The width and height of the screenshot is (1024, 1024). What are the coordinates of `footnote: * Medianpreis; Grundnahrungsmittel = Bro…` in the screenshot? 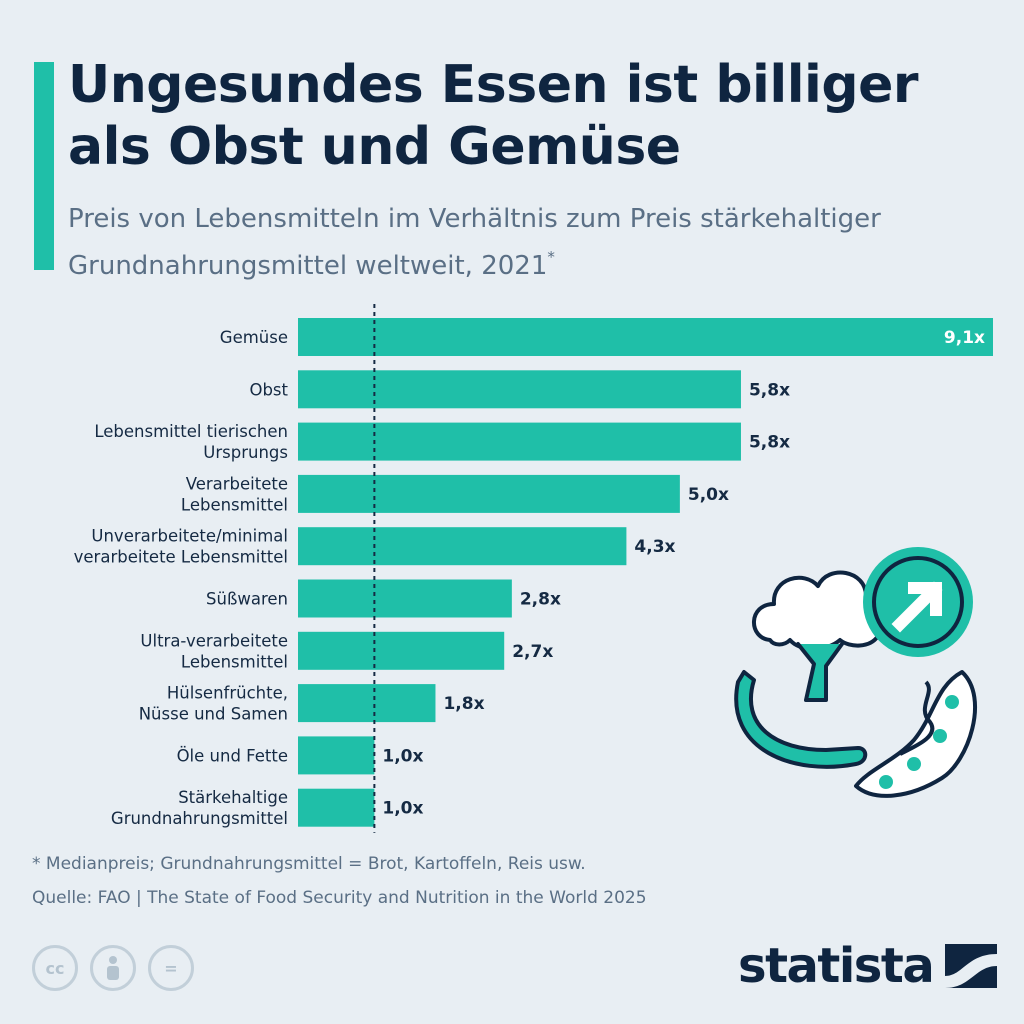 It's located at (309, 864).